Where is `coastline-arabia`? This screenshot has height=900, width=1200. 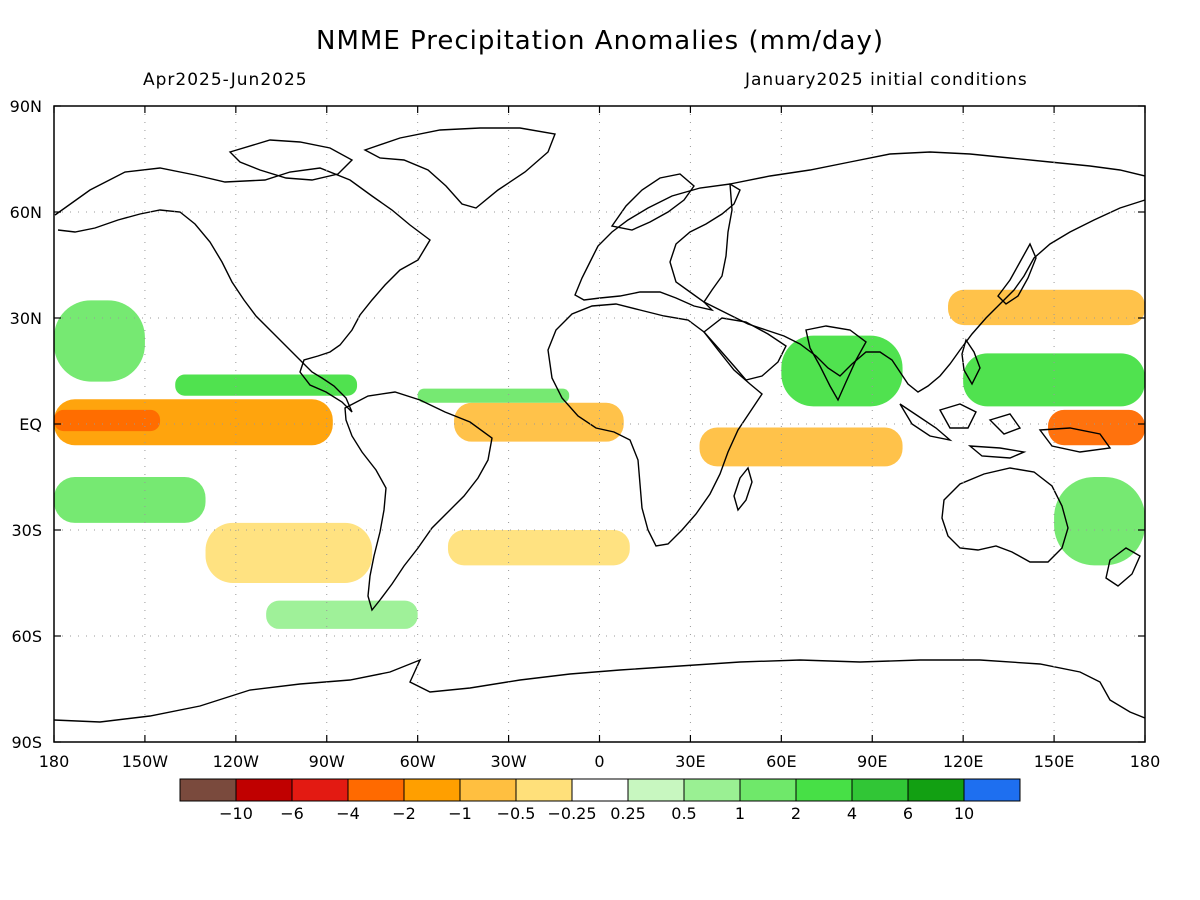
coastline-arabia is located at coordinates (744, 349).